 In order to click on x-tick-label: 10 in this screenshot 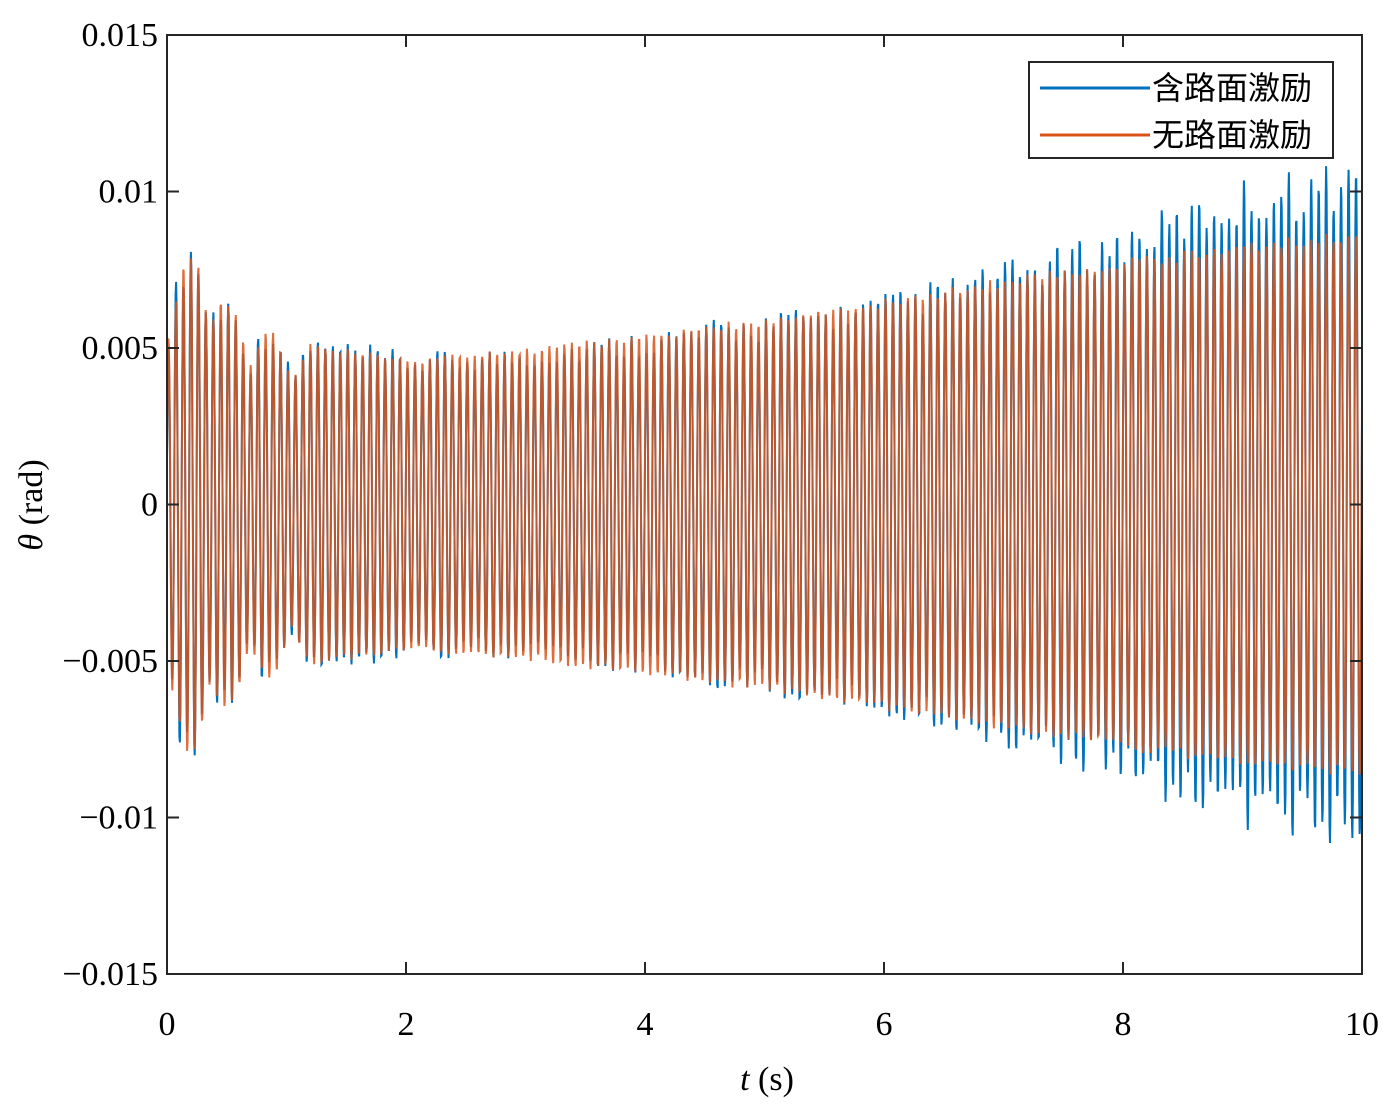, I will do `click(1362, 1024)`.